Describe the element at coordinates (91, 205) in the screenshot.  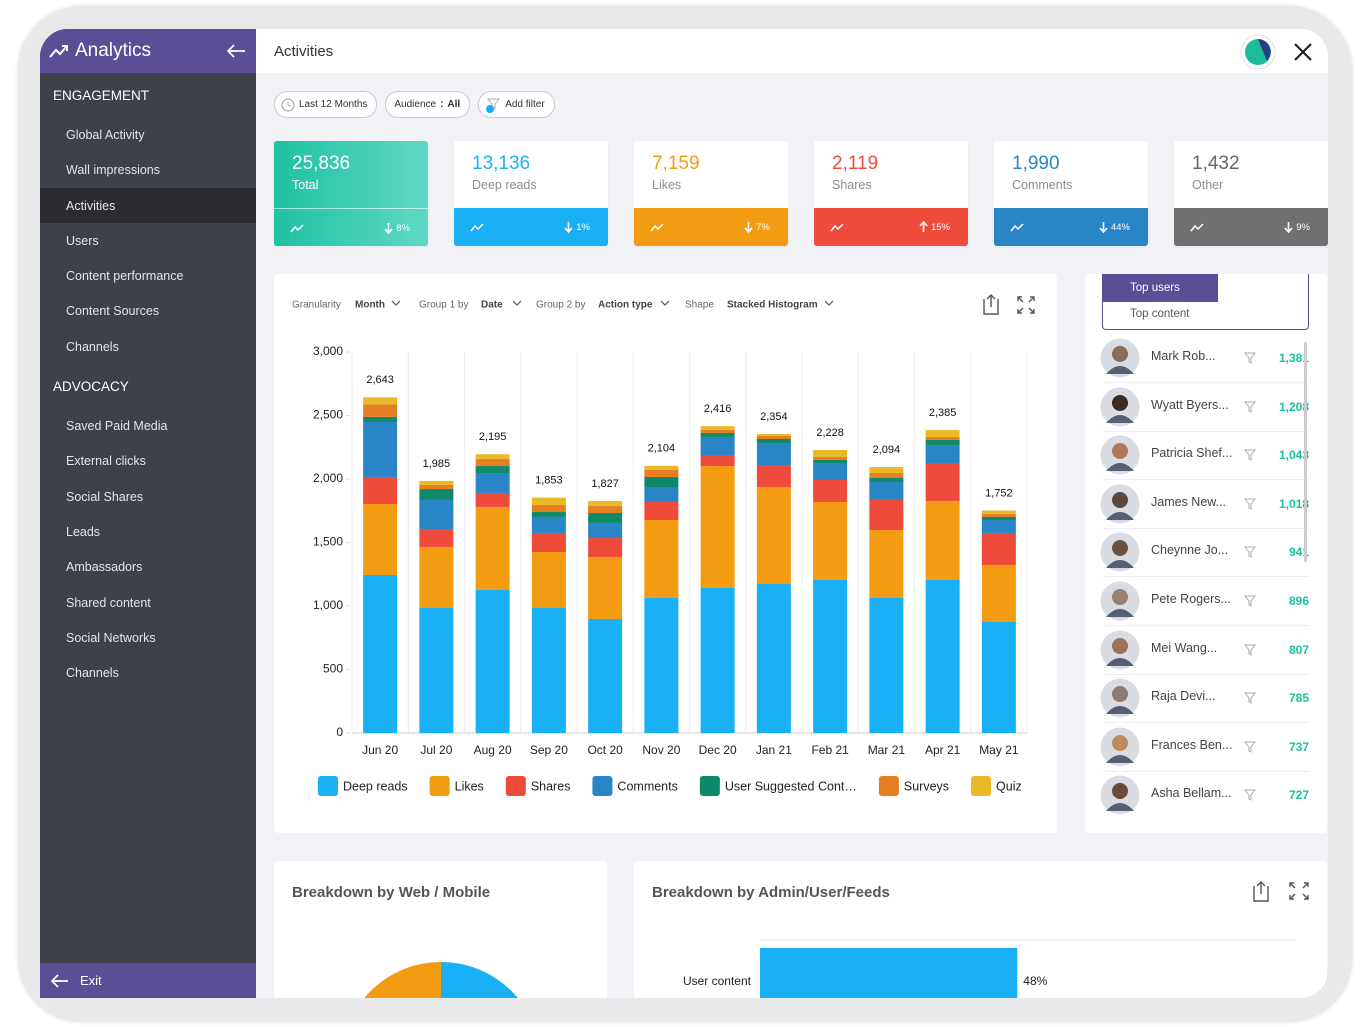
I see `nav-item: Activities` at that location.